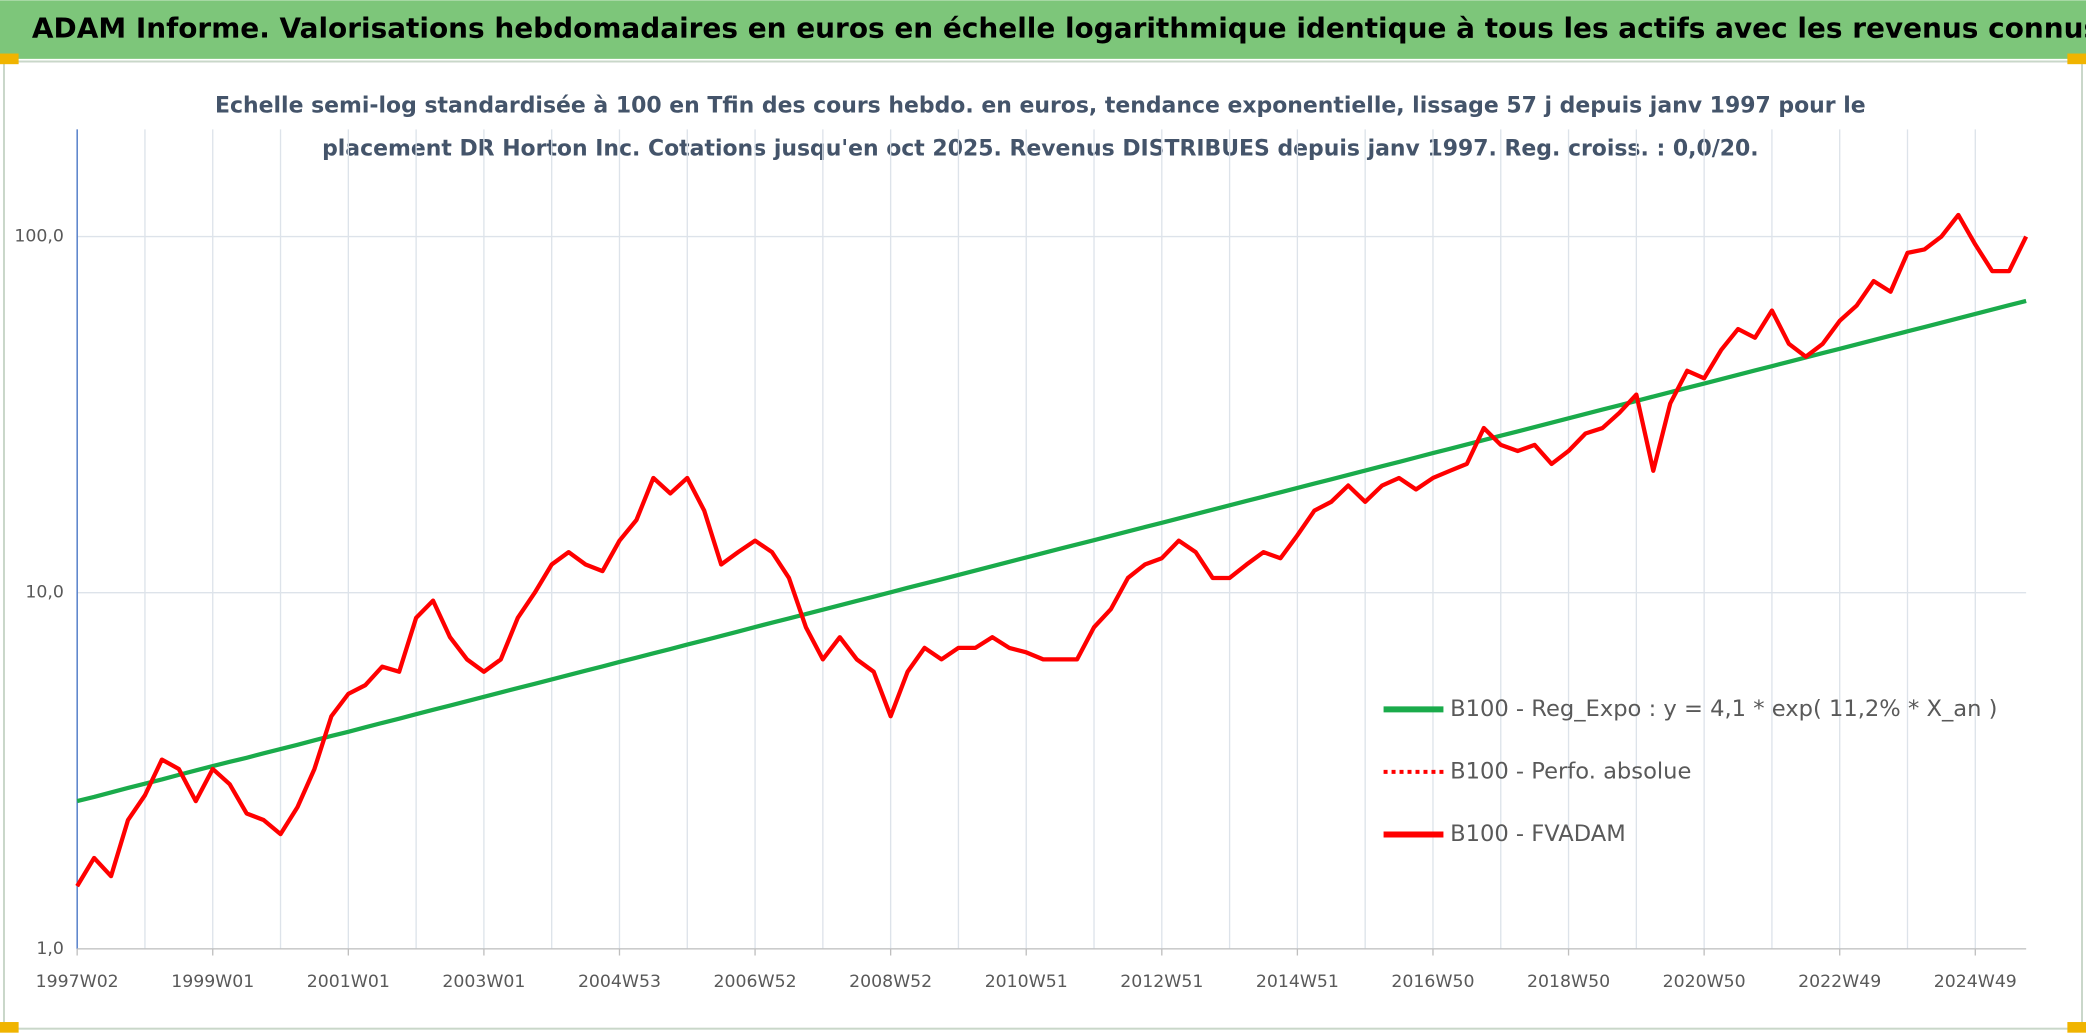  Describe the element at coordinates (348, 982) in the screenshot. I see `x-tick-label: 2001W01` at that location.